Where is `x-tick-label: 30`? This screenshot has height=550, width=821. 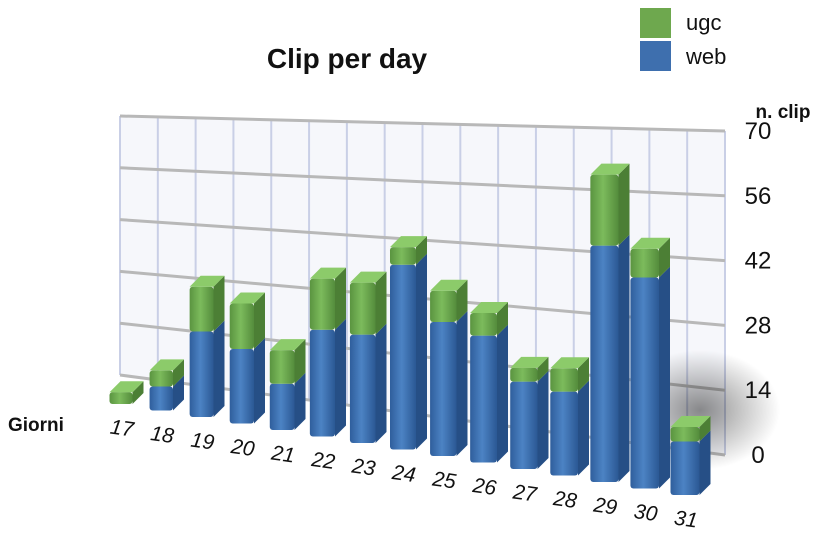 x-tick-label: 30 is located at coordinates (645, 513).